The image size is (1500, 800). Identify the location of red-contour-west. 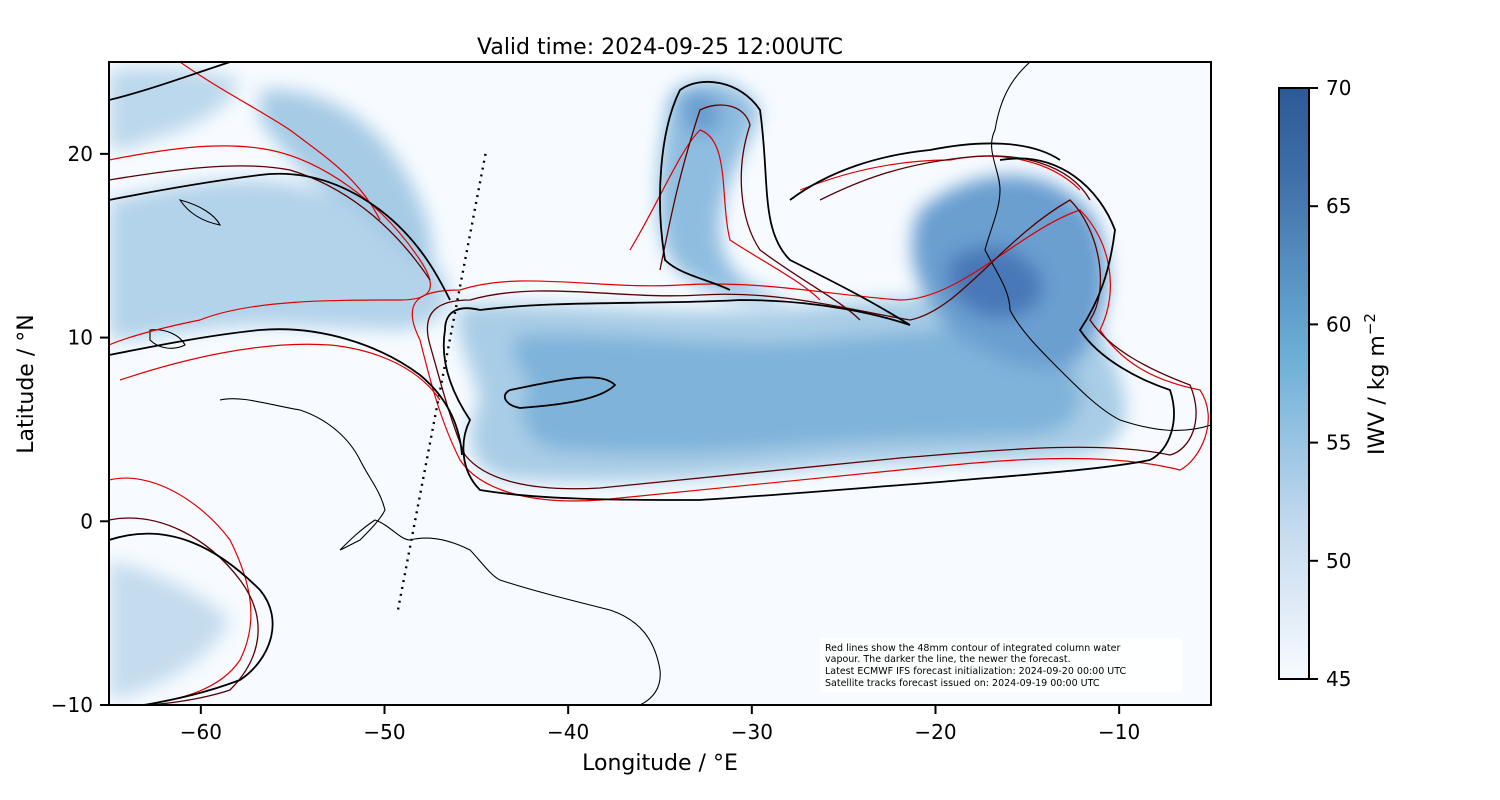
(270, 245).